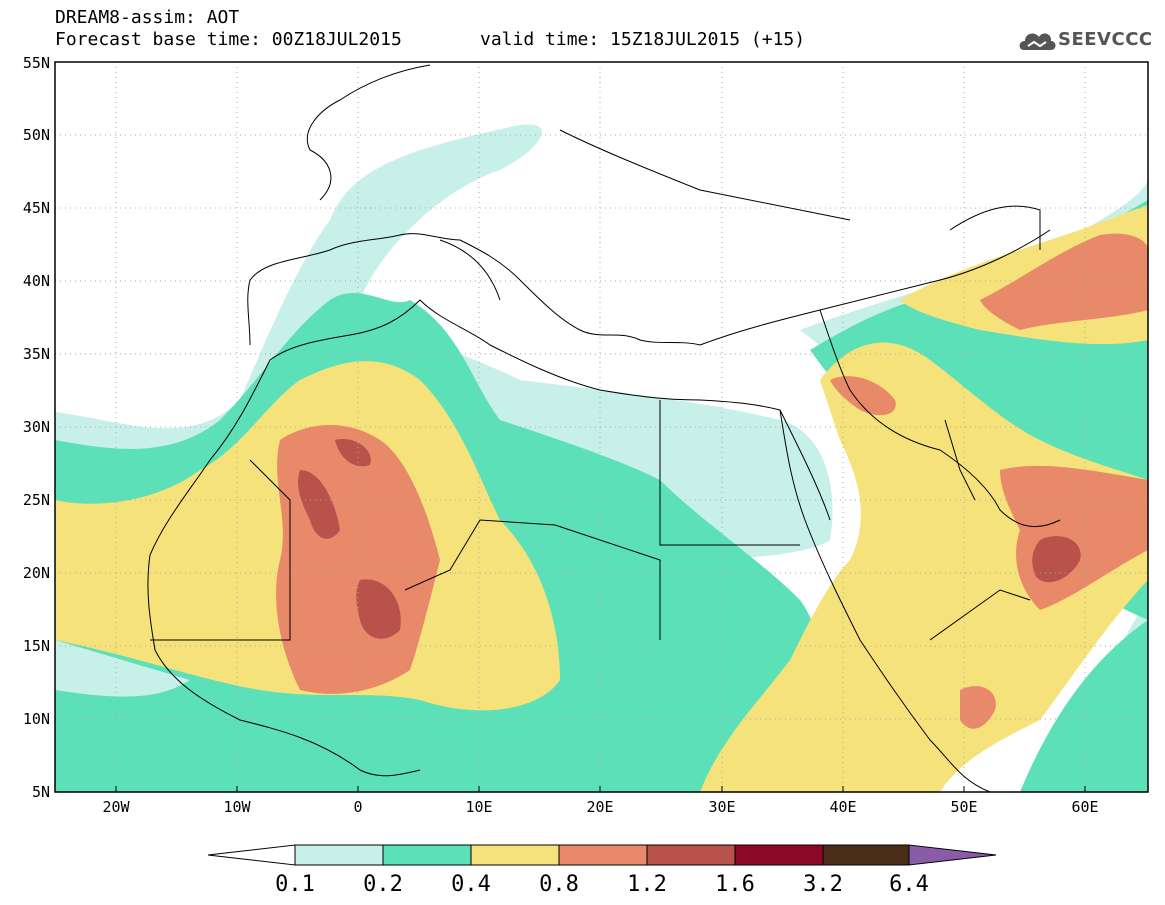 The width and height of the screenshot is (1165, 905). I want to click on colorbar-label: 6.4, so click(909, 884).